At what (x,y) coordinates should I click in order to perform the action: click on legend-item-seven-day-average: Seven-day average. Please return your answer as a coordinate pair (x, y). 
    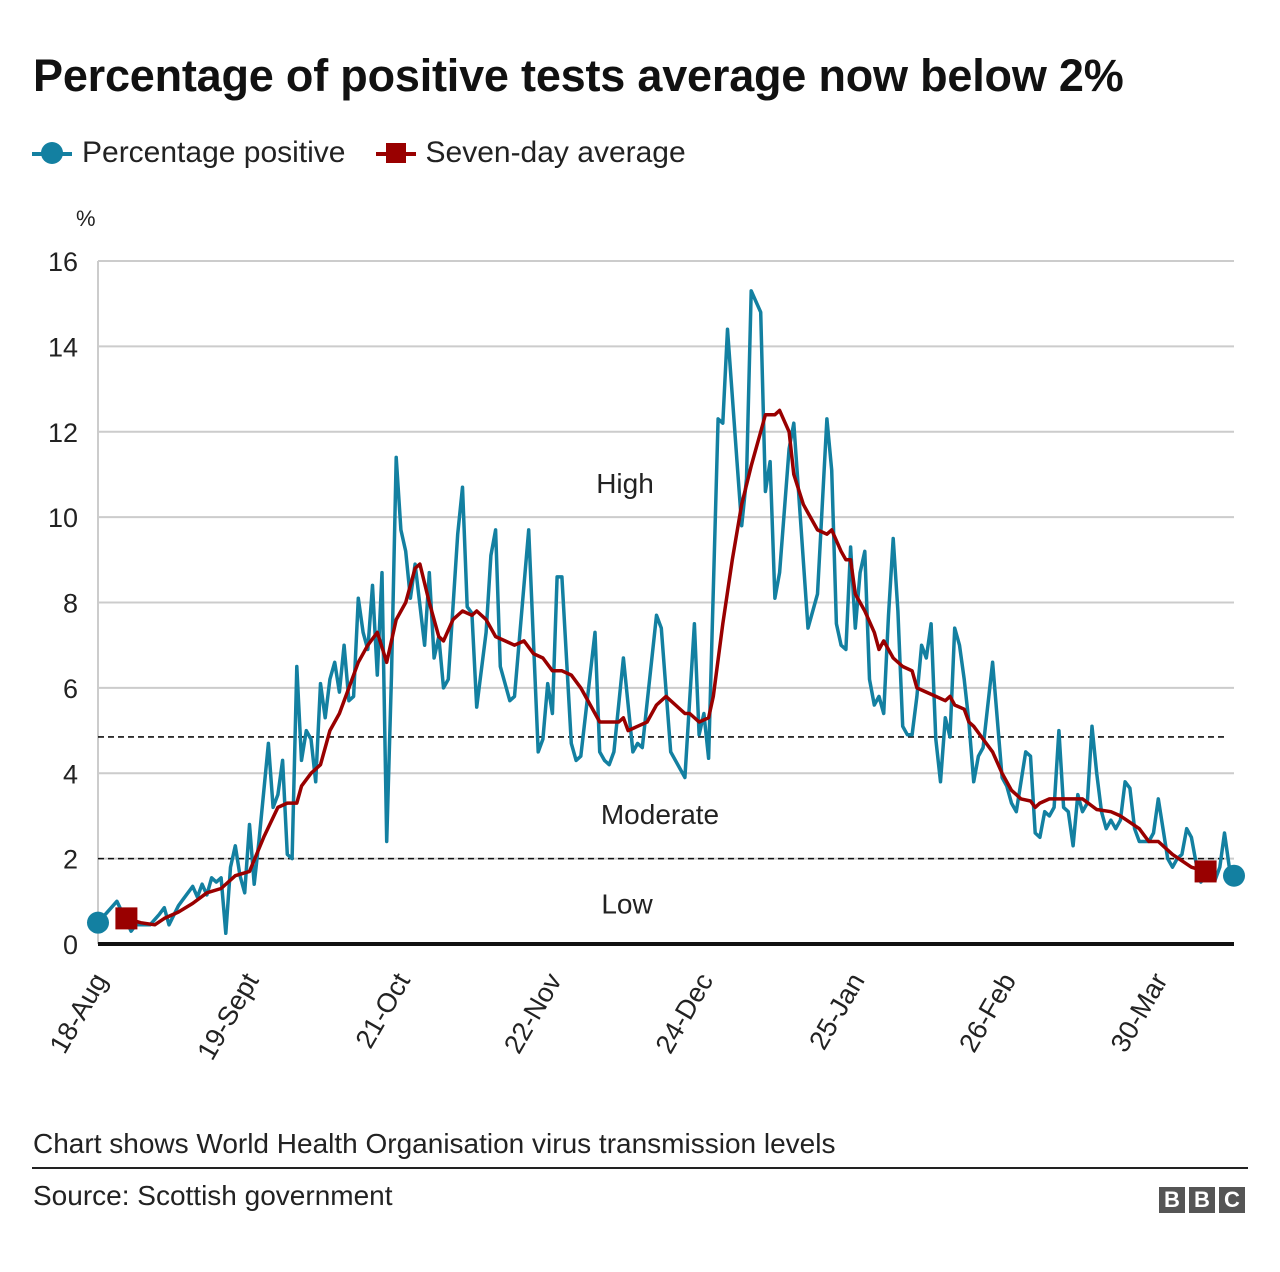
    Looking at the image, I should click on (530, 153).